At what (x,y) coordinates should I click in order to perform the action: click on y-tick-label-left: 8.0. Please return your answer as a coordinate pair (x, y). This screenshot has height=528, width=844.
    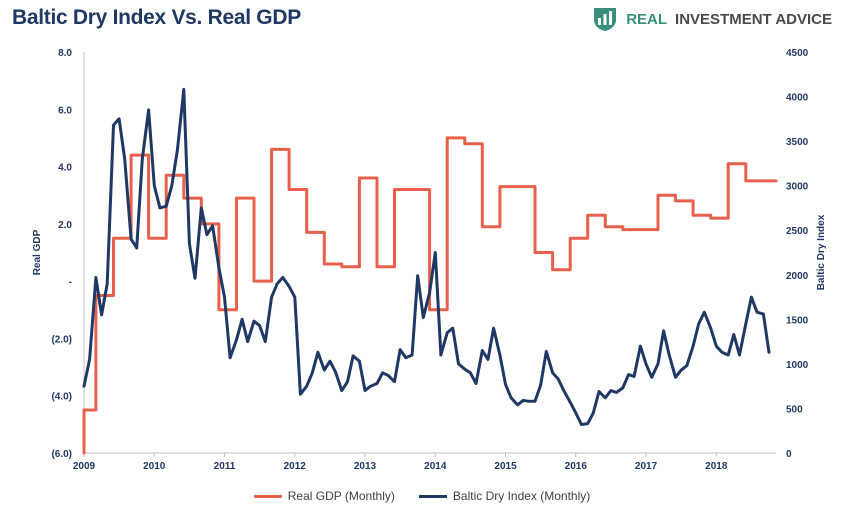
    Looking at the image, I should click on (65, 53).